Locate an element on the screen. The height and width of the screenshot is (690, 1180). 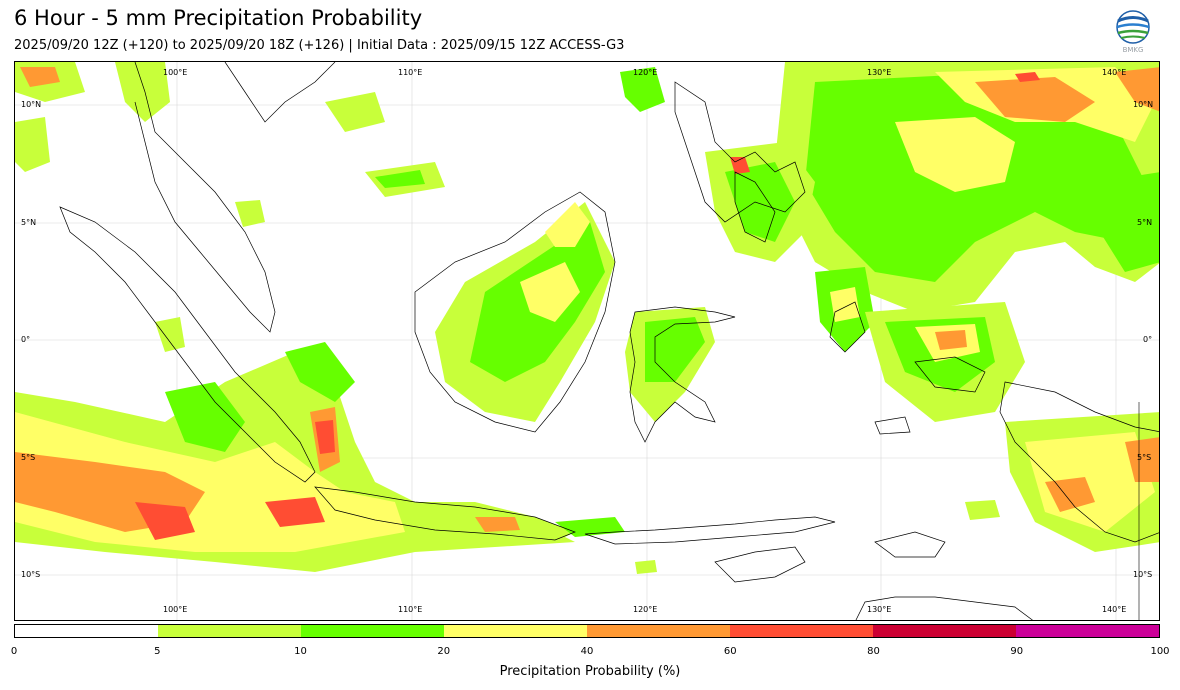
lon-label-top: 110°E is located at coordinates (410, 72).